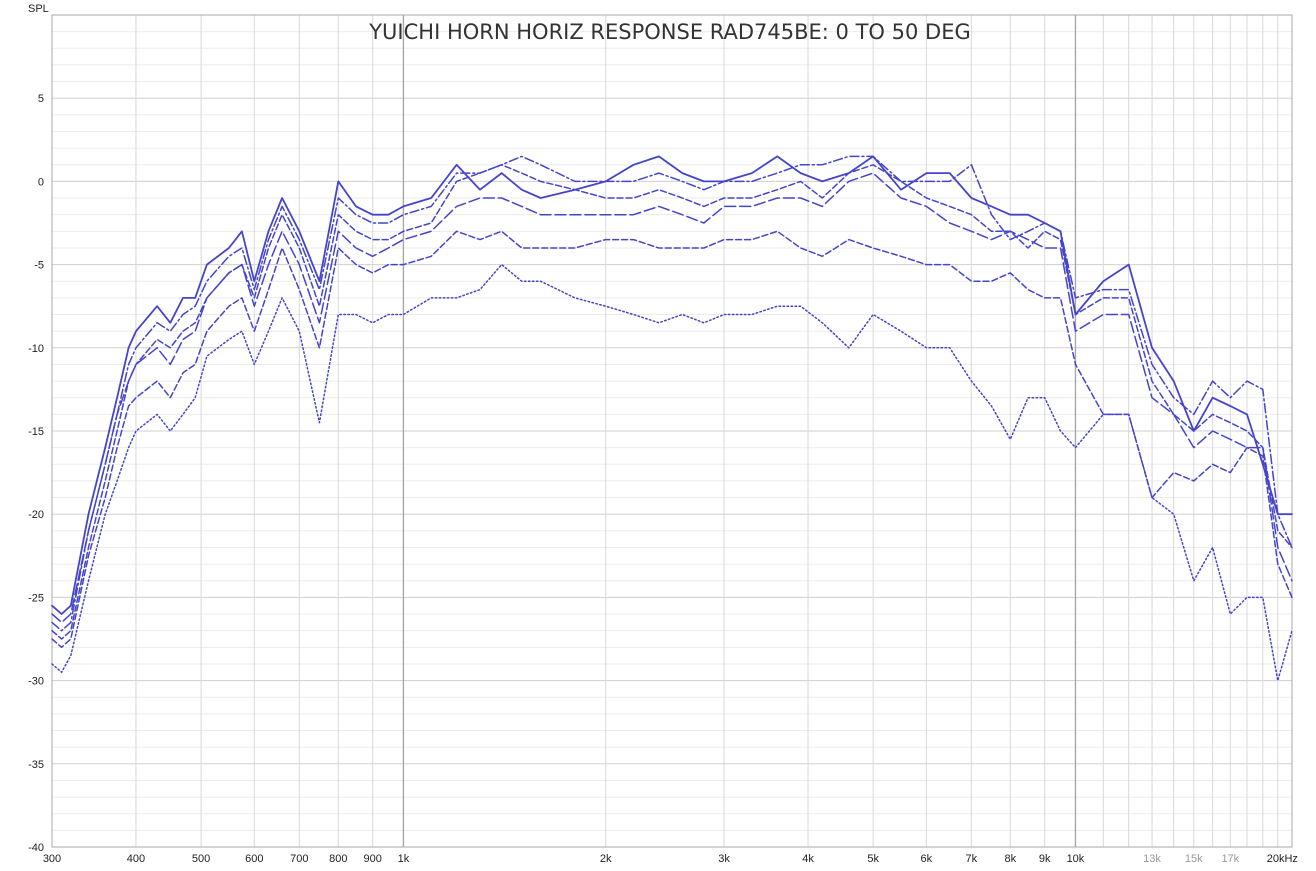  I want to click on x-tick-label: 6k, so click(927, 859).